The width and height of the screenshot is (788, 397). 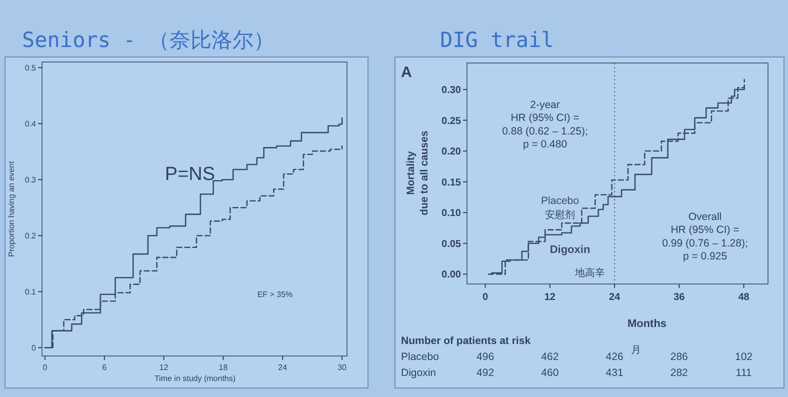 I want to click on y-tick-label: 0.2, so click(x=30, y=235).